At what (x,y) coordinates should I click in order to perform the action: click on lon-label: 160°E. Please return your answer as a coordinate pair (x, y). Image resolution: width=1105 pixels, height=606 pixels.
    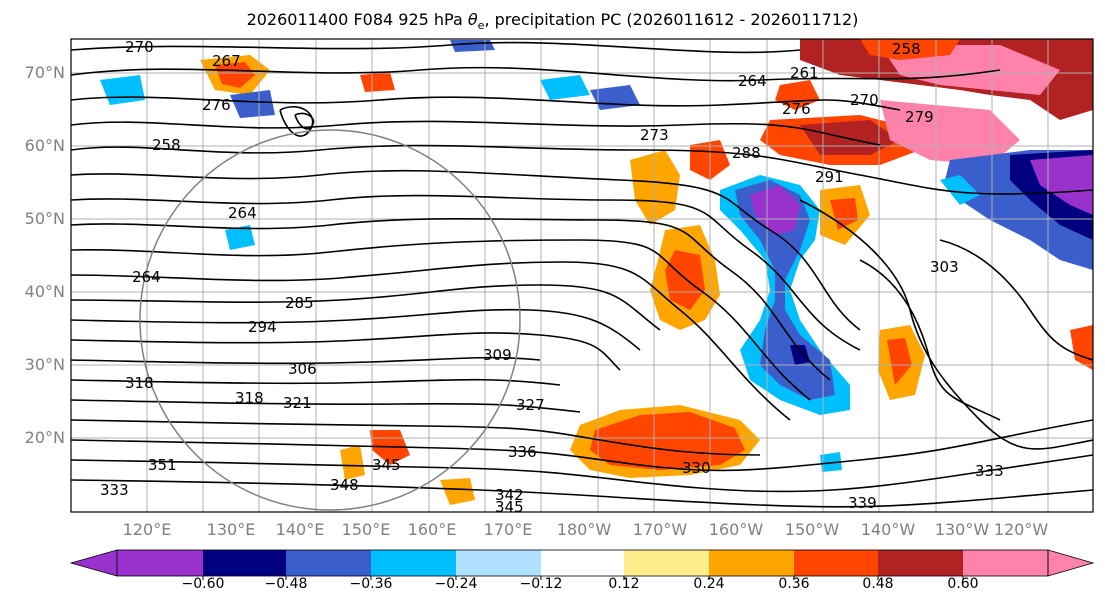
    Looking at the image, I should click on (432, 529).